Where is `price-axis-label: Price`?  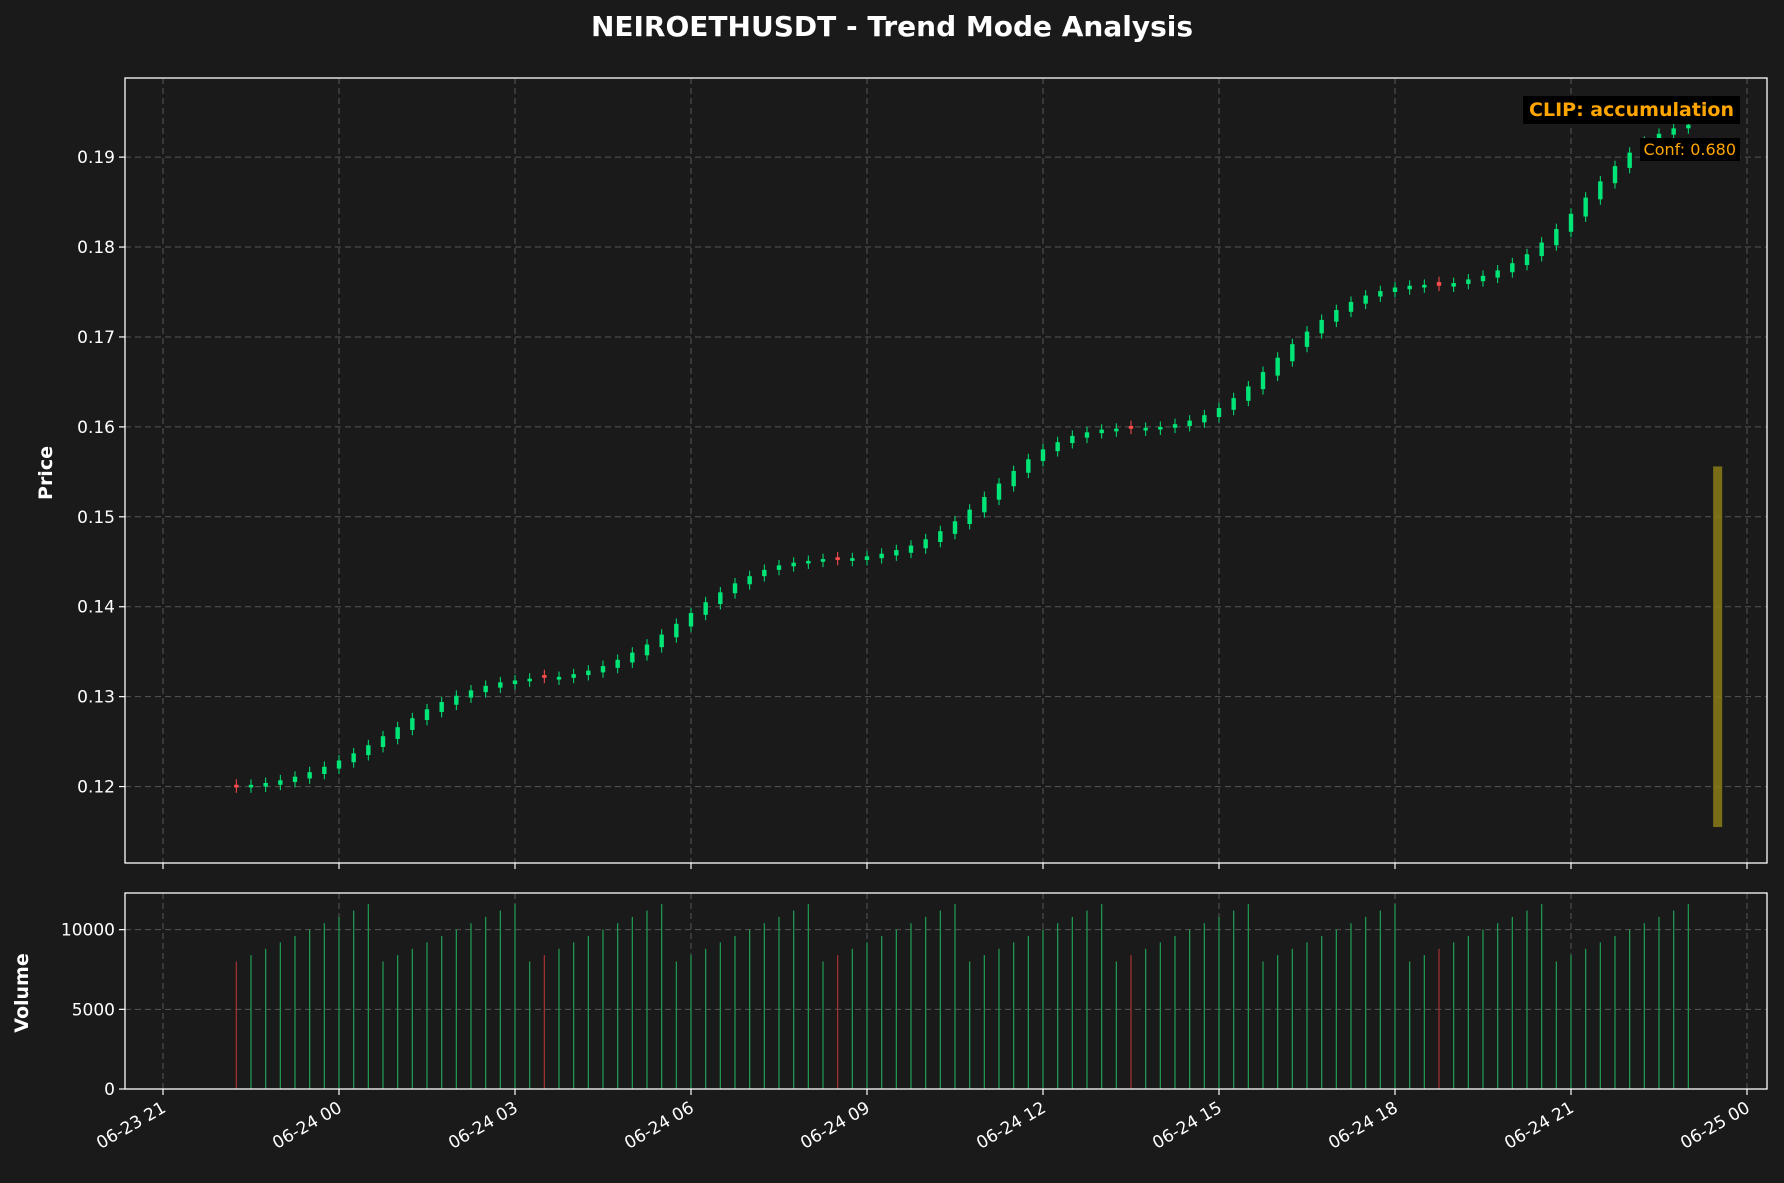
price-axis-label: Price is located at coordinates (46, 473).